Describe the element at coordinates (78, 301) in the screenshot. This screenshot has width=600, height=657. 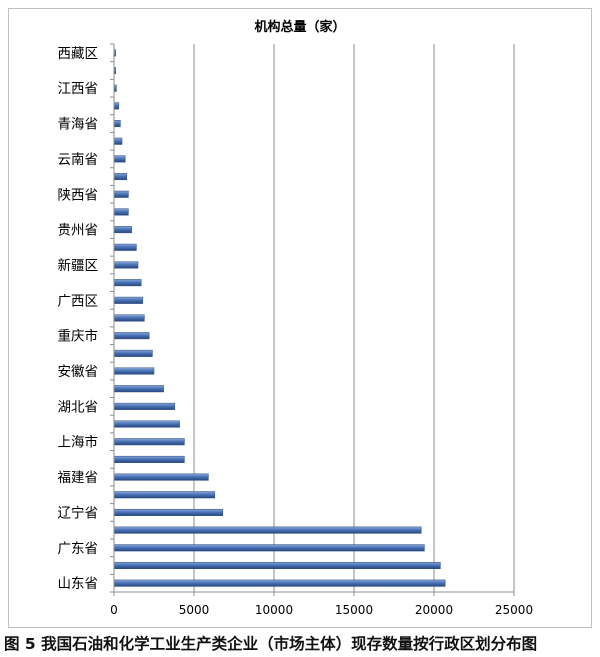
I see `category-label: 广西区` at that location.